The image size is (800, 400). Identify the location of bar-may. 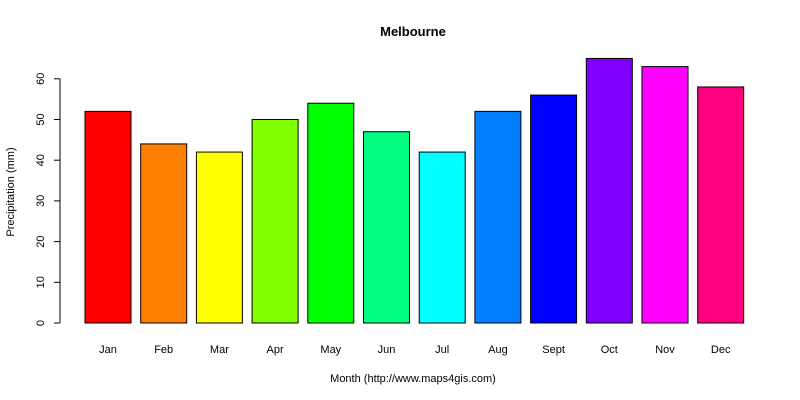
(331, 213).